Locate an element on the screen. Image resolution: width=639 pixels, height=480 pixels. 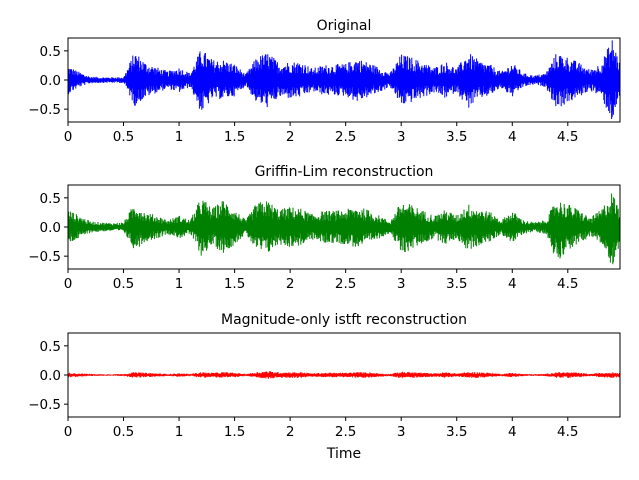
waveform-series-original is located at coordinates (344, 79).